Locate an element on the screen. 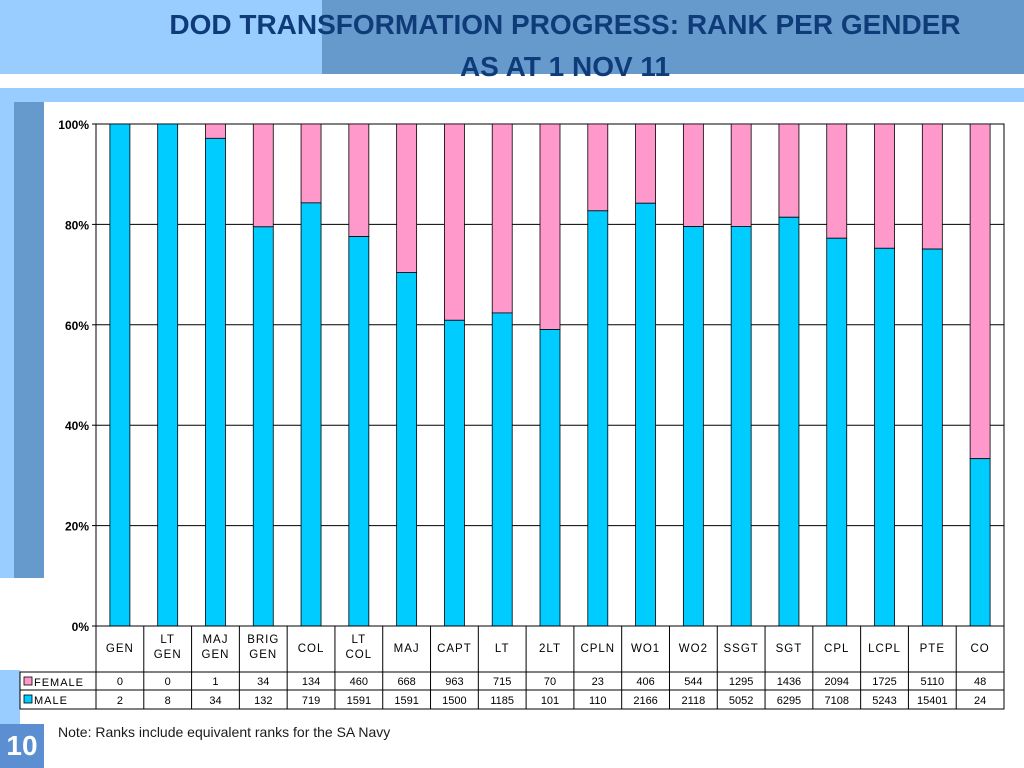  divider-line is located at coordinates (512, 95).